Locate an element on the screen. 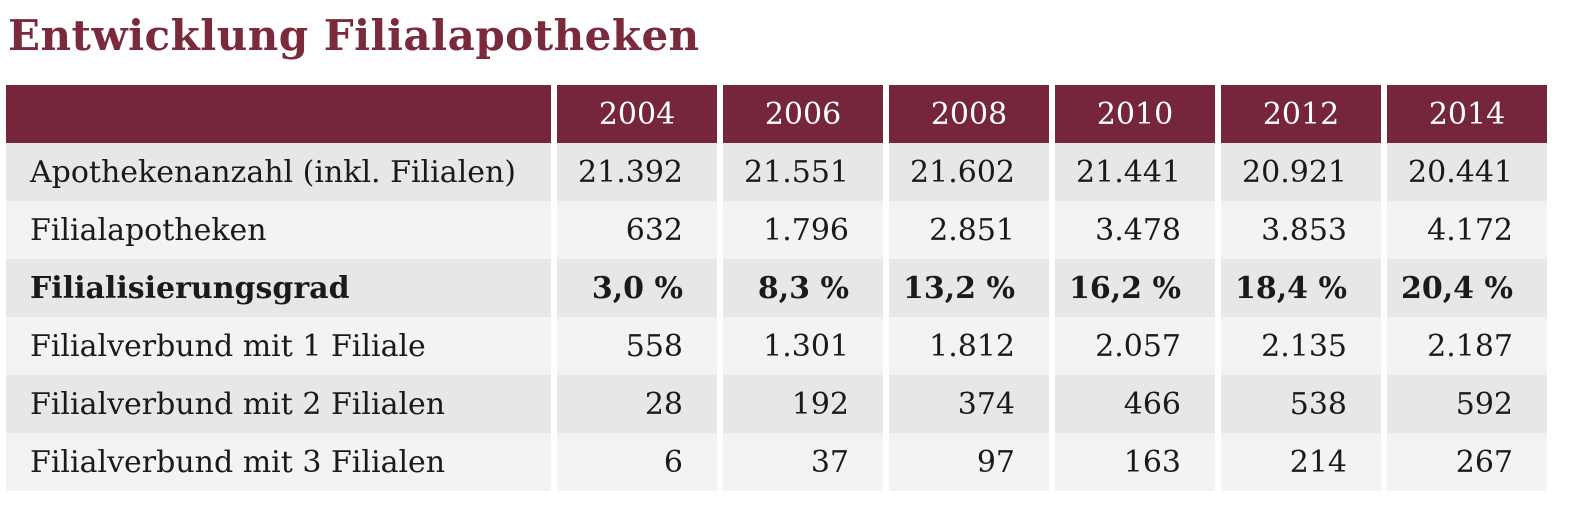 The image size is (1592, 524). header-row: 2004 2006 2008 2010 2012 2014 is located at coordinates (776, 114).